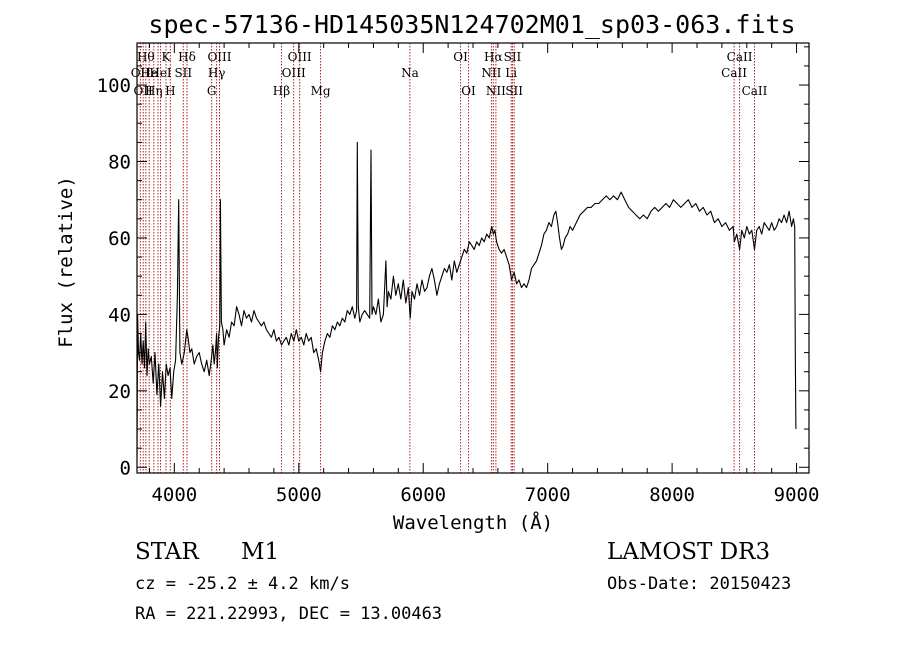 The image size is (900, 649). What do you see at coordinates (212, 91) in the screenshot?
I see `line-marker-label: G` at bounding box center [212, 91].